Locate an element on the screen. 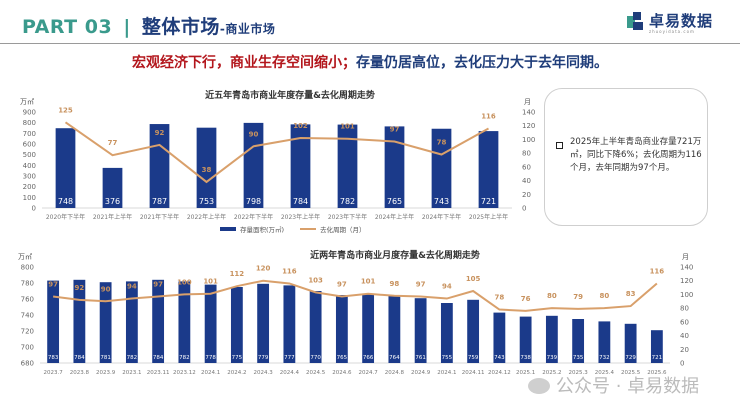  bar-value-label: 729 is located at coordinates (630, 358).